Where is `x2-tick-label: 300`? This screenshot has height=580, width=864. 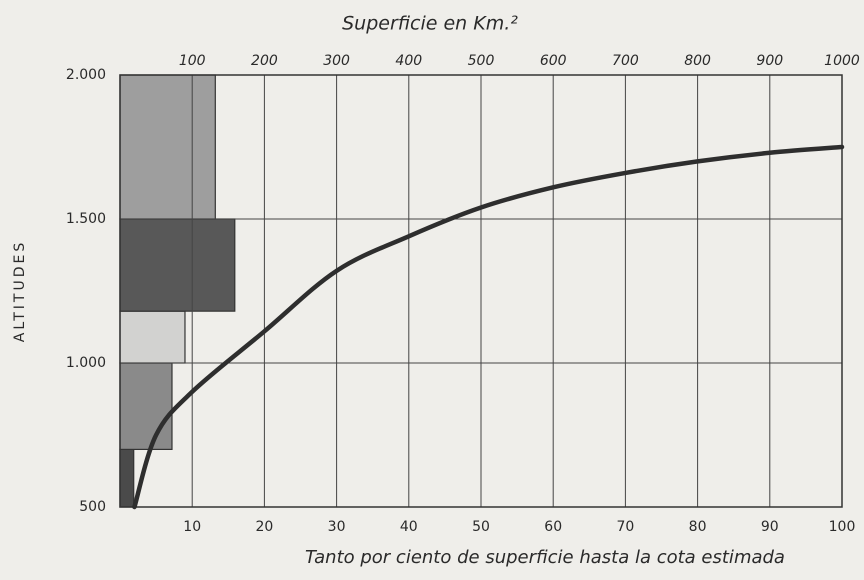 x2-tick-label: 300 is located at coordinates (336, 61).